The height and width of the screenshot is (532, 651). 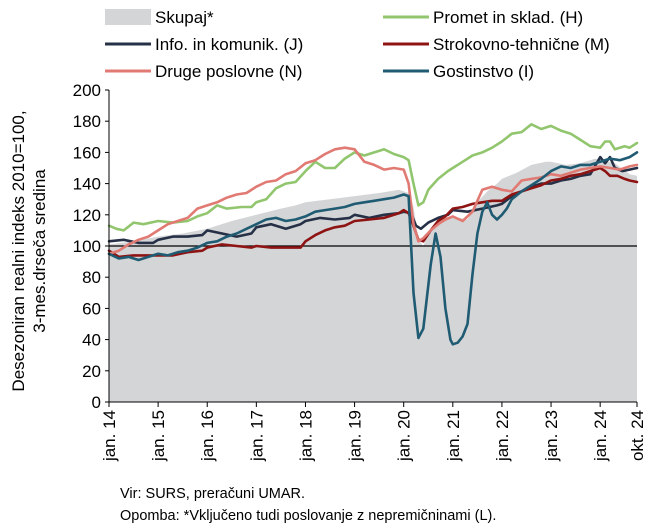 I want to click on x-tick-label: jan. 19, so click(x=355, y=436).